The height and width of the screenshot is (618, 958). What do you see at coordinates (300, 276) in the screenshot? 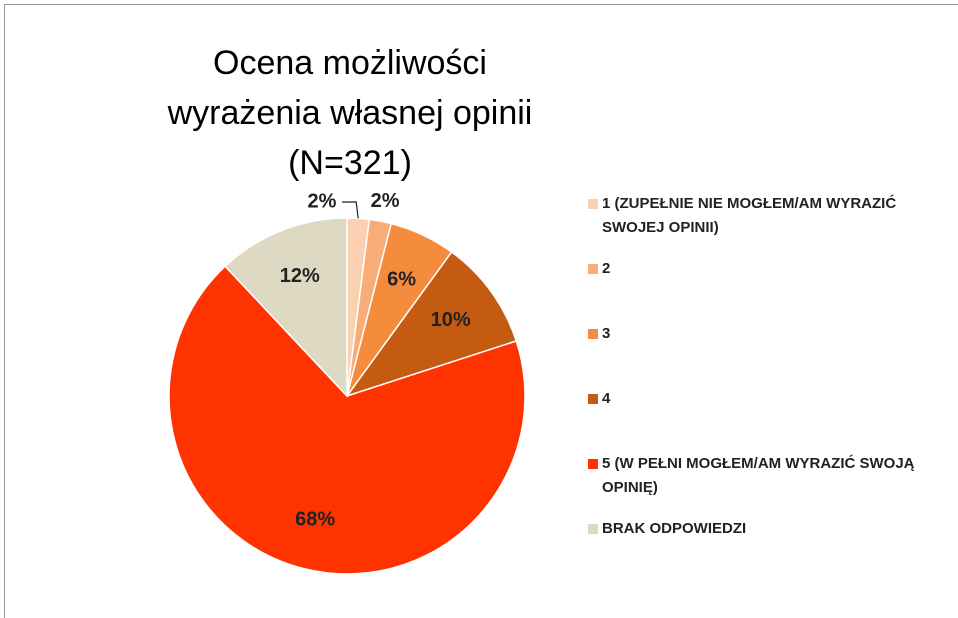
I see `data-label: 12%` at bounding box center [300, 276].